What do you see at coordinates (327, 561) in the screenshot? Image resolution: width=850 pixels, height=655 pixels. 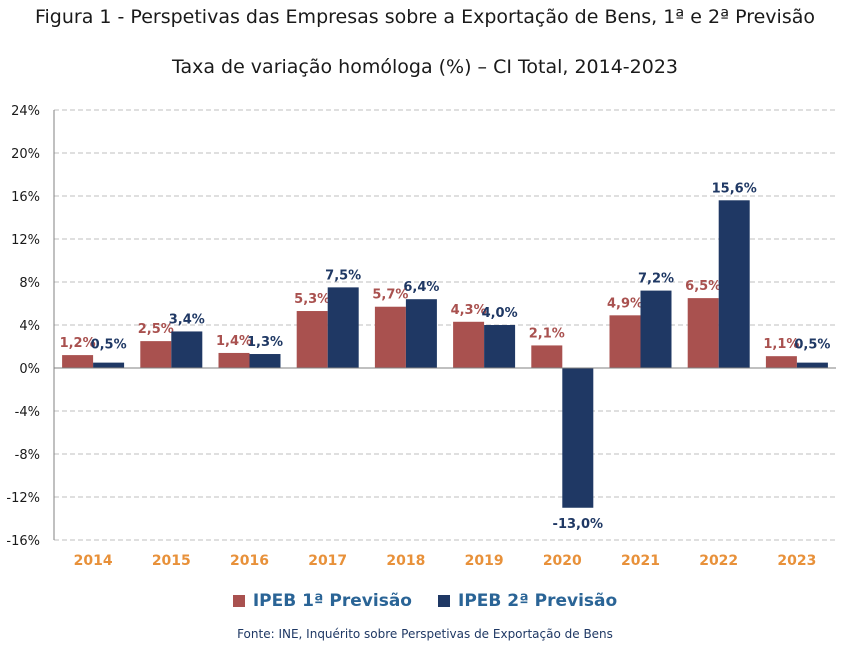 I see `x-tick-label: 2017` at bounding box center [327, 561].